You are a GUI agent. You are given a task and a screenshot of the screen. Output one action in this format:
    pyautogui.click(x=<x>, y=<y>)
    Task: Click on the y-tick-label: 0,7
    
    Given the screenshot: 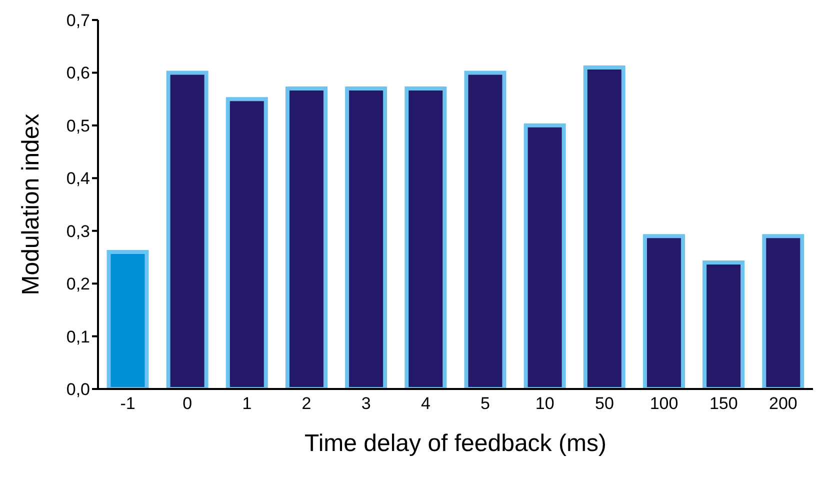 What is the action you would take?
    pyautogui.click(x=78, y=20)
    